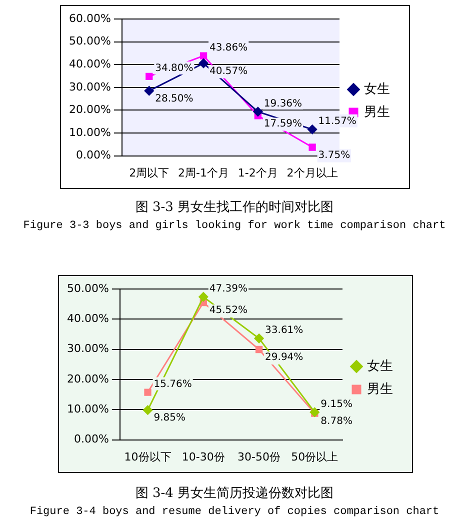  What do you see at coordinates (259, 457) in the screenshot?
I see `x-tick-label: 30-50份` at bounding box center [259, 457].